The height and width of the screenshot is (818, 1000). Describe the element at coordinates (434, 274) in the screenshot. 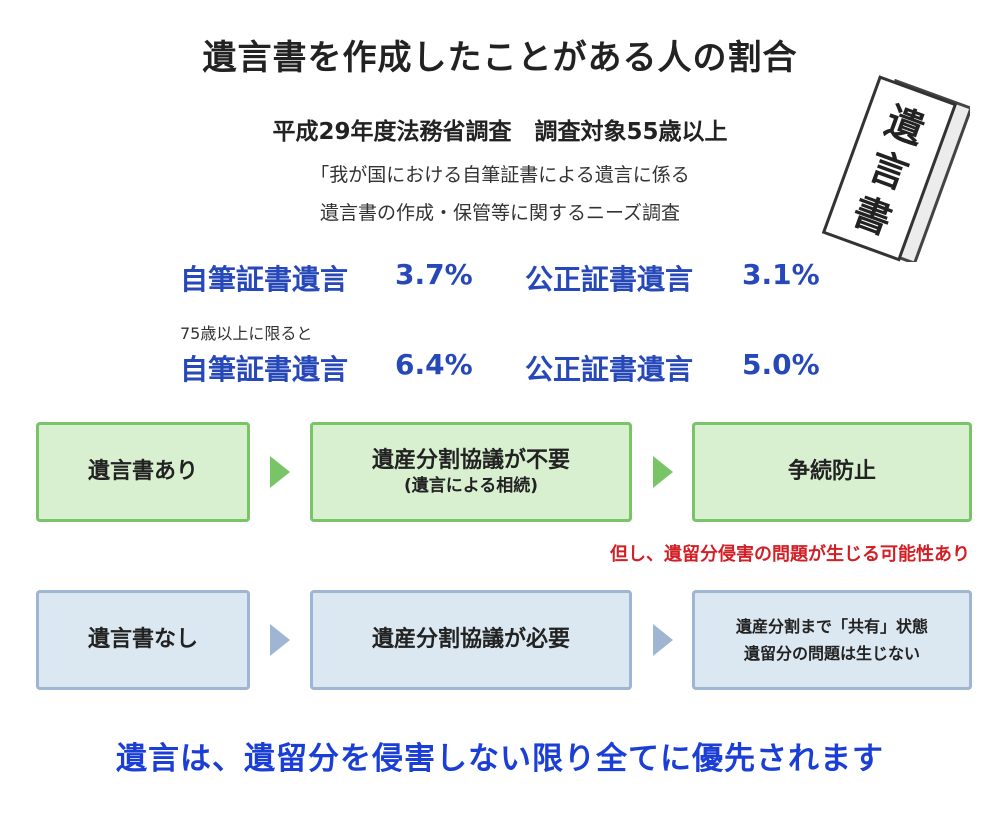

I see `stat-holographic-value: 3.7%` at that location.